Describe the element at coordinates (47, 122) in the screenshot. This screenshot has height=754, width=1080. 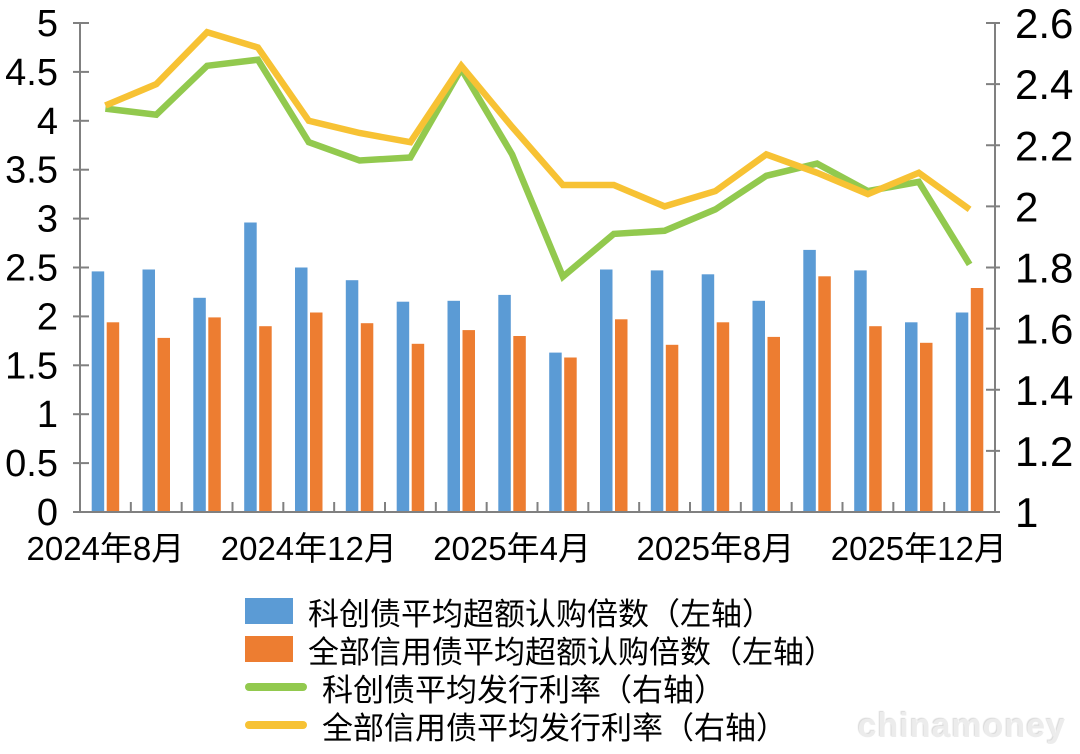
I see `axis-tick-label: 4` at that location.